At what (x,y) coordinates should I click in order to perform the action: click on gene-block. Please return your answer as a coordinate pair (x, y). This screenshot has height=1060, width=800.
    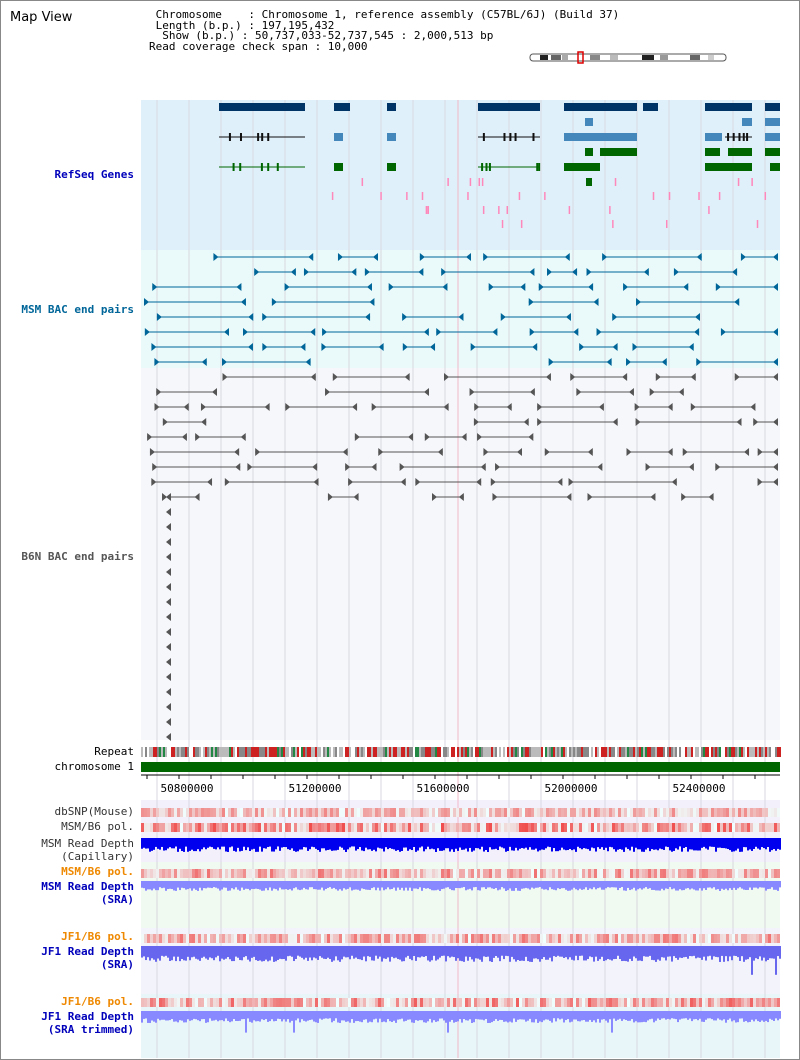
    Looking at the image, I should click on (262, 107).